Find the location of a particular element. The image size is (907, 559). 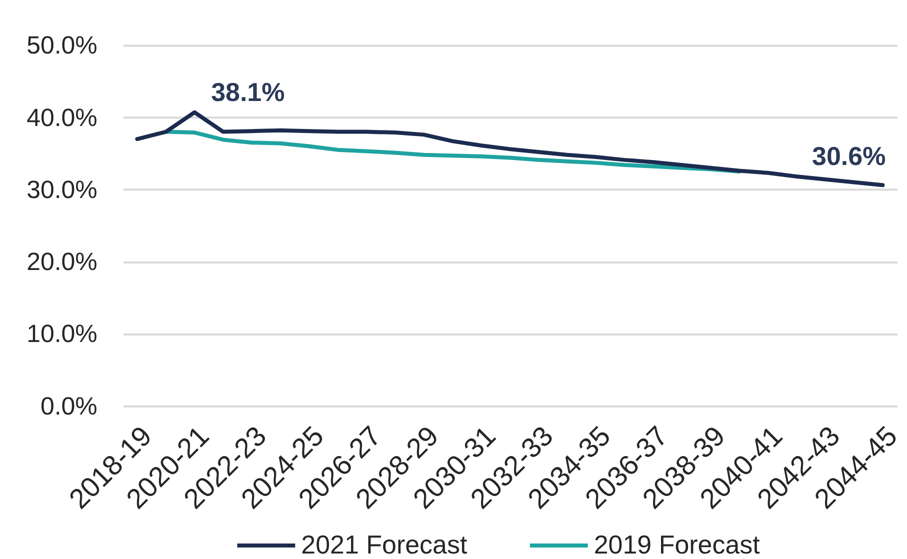

legend-label: 2019 Forecast is located at coordinates (677, 544).